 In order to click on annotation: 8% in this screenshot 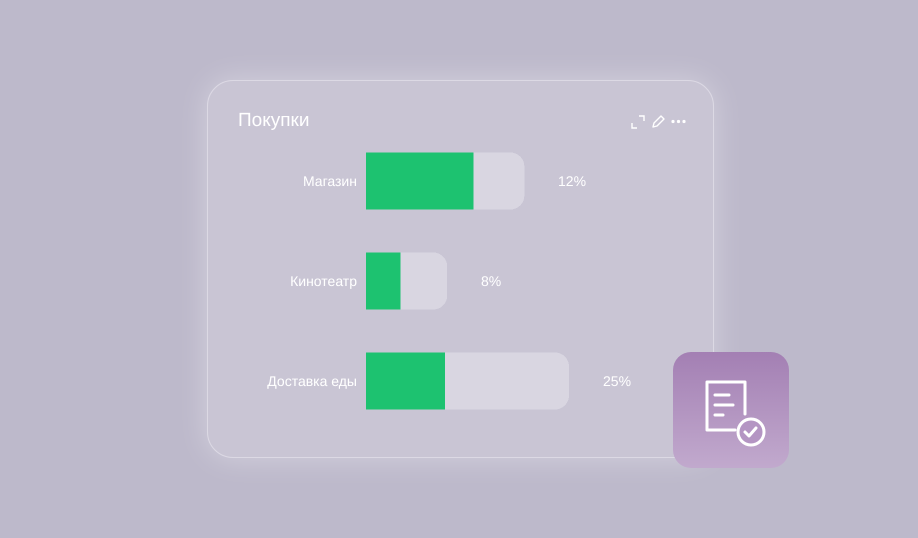, I will do `click(491, 281)`.